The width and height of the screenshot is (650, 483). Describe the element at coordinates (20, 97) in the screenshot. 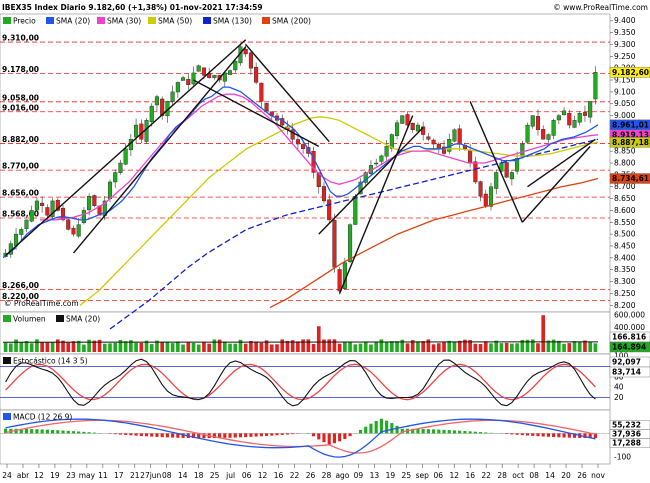

I see `level-label: 9.058,00` at that location.